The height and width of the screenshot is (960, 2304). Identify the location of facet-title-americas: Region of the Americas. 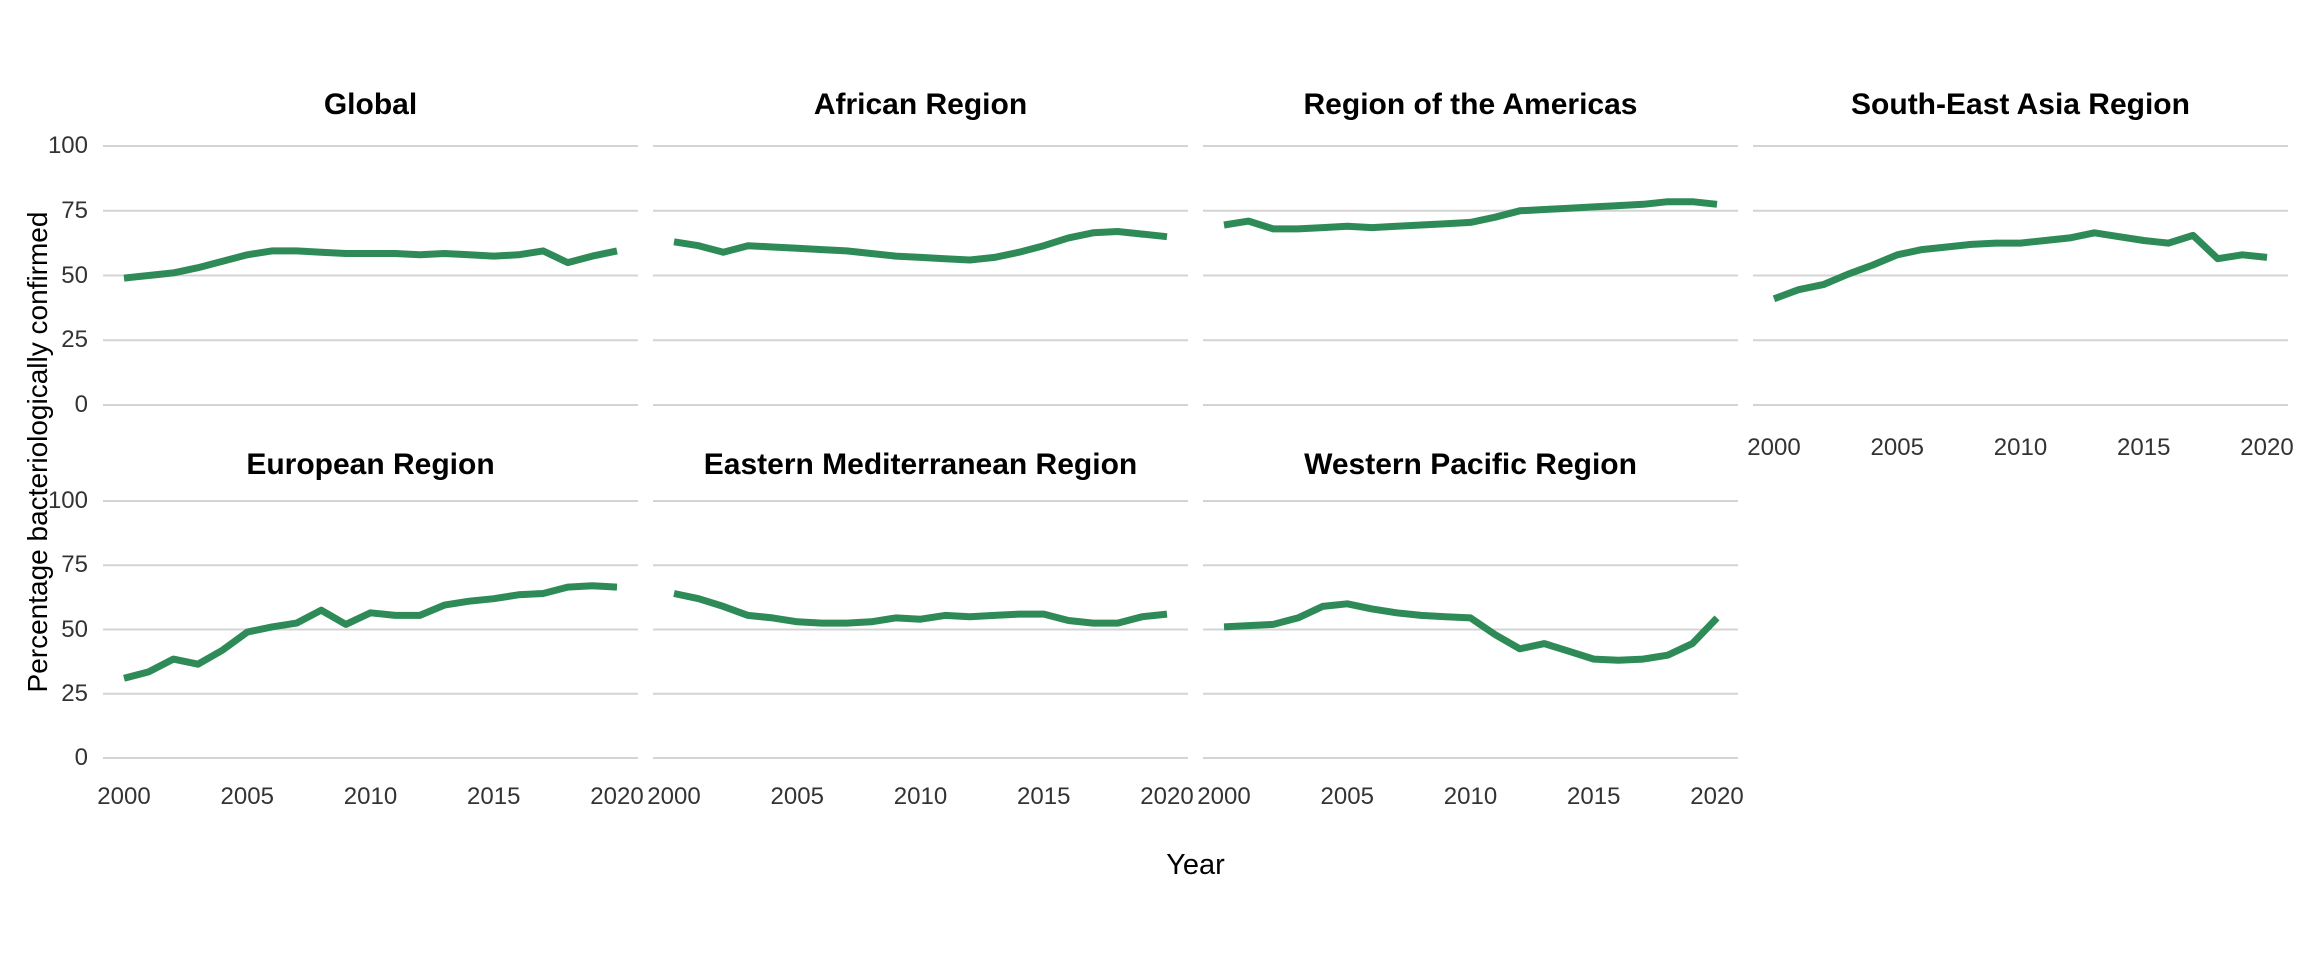
(1470, 104).